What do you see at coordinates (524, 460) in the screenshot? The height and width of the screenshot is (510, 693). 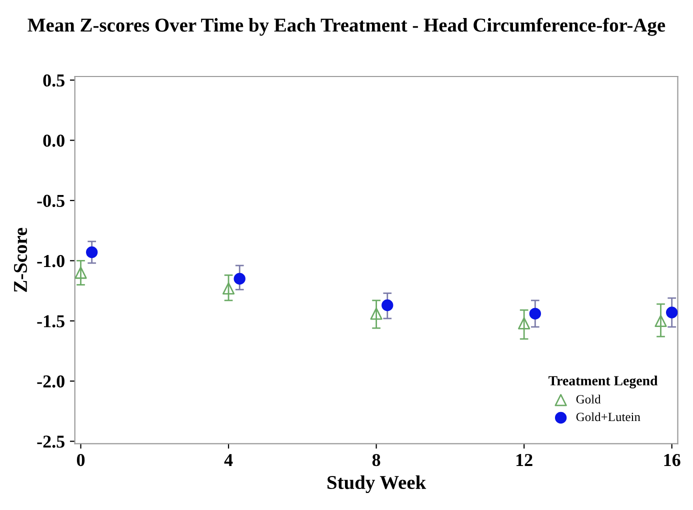 I see `x-tick-label: 12` at bounding box center [524, 460].